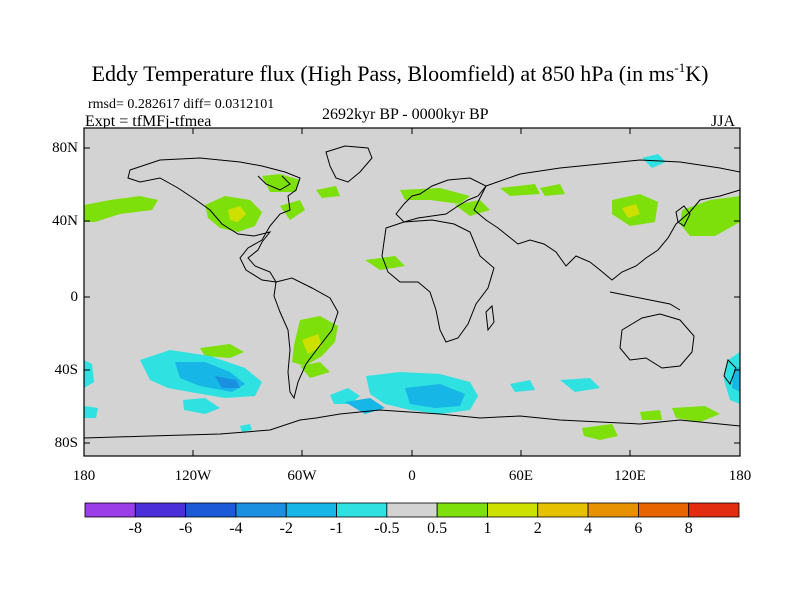  What do you see at coordinates (148, 121) in the screenshot?
I see `experiment-label: Expt = tfMFj-tfmea` at bounding box center [148, 121].